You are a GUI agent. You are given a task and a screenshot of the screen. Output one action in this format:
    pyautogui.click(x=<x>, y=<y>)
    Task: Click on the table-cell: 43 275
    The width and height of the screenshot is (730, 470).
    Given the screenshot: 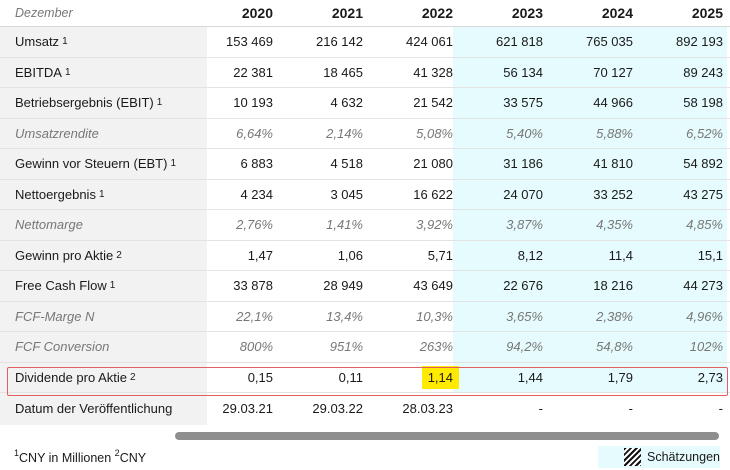 What is the action you would take?
    pyautogui.click(x=703, y=194)
    